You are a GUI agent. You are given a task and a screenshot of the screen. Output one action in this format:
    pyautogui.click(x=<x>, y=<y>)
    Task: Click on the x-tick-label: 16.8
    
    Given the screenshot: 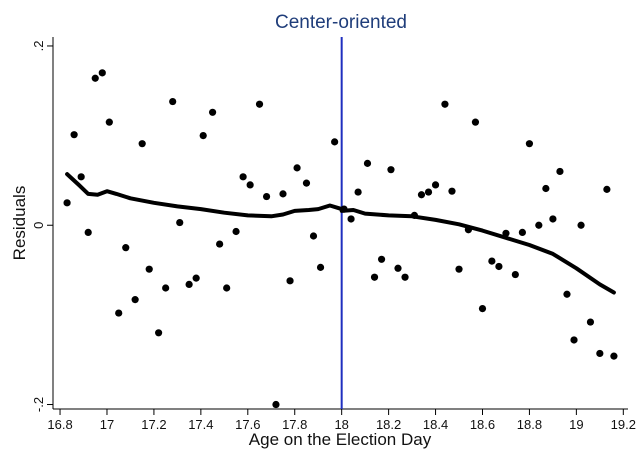 What is the action you would take?
    pyautogui.click(x=59, y=424)
    